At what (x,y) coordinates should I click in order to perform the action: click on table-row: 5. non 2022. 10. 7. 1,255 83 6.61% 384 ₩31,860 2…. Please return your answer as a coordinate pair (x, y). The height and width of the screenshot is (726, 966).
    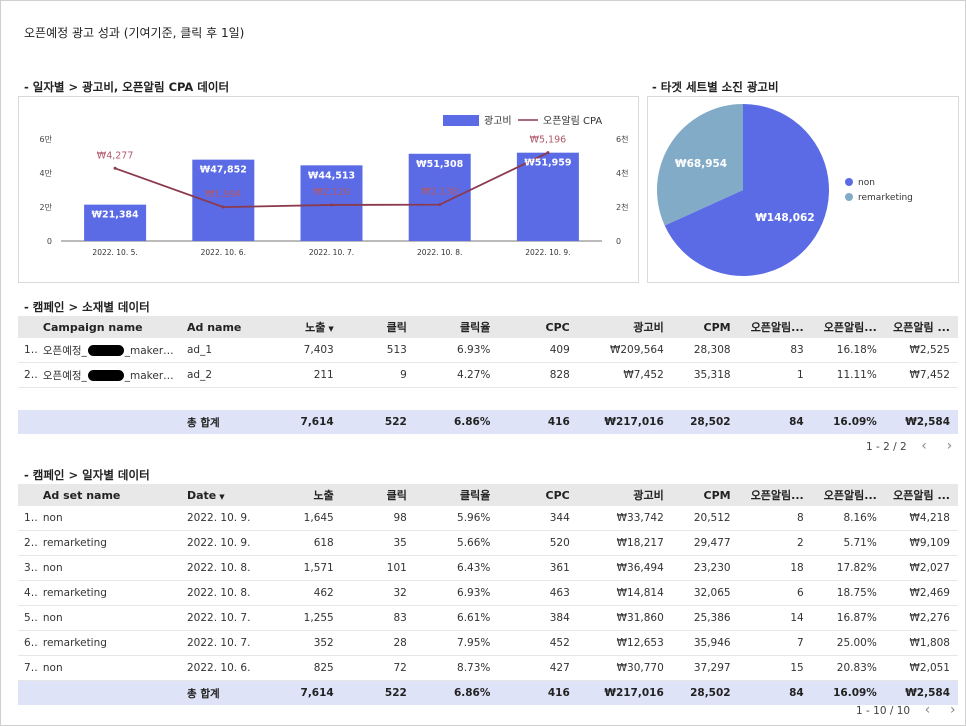
    Looking at the image, I should click on (488, 618).